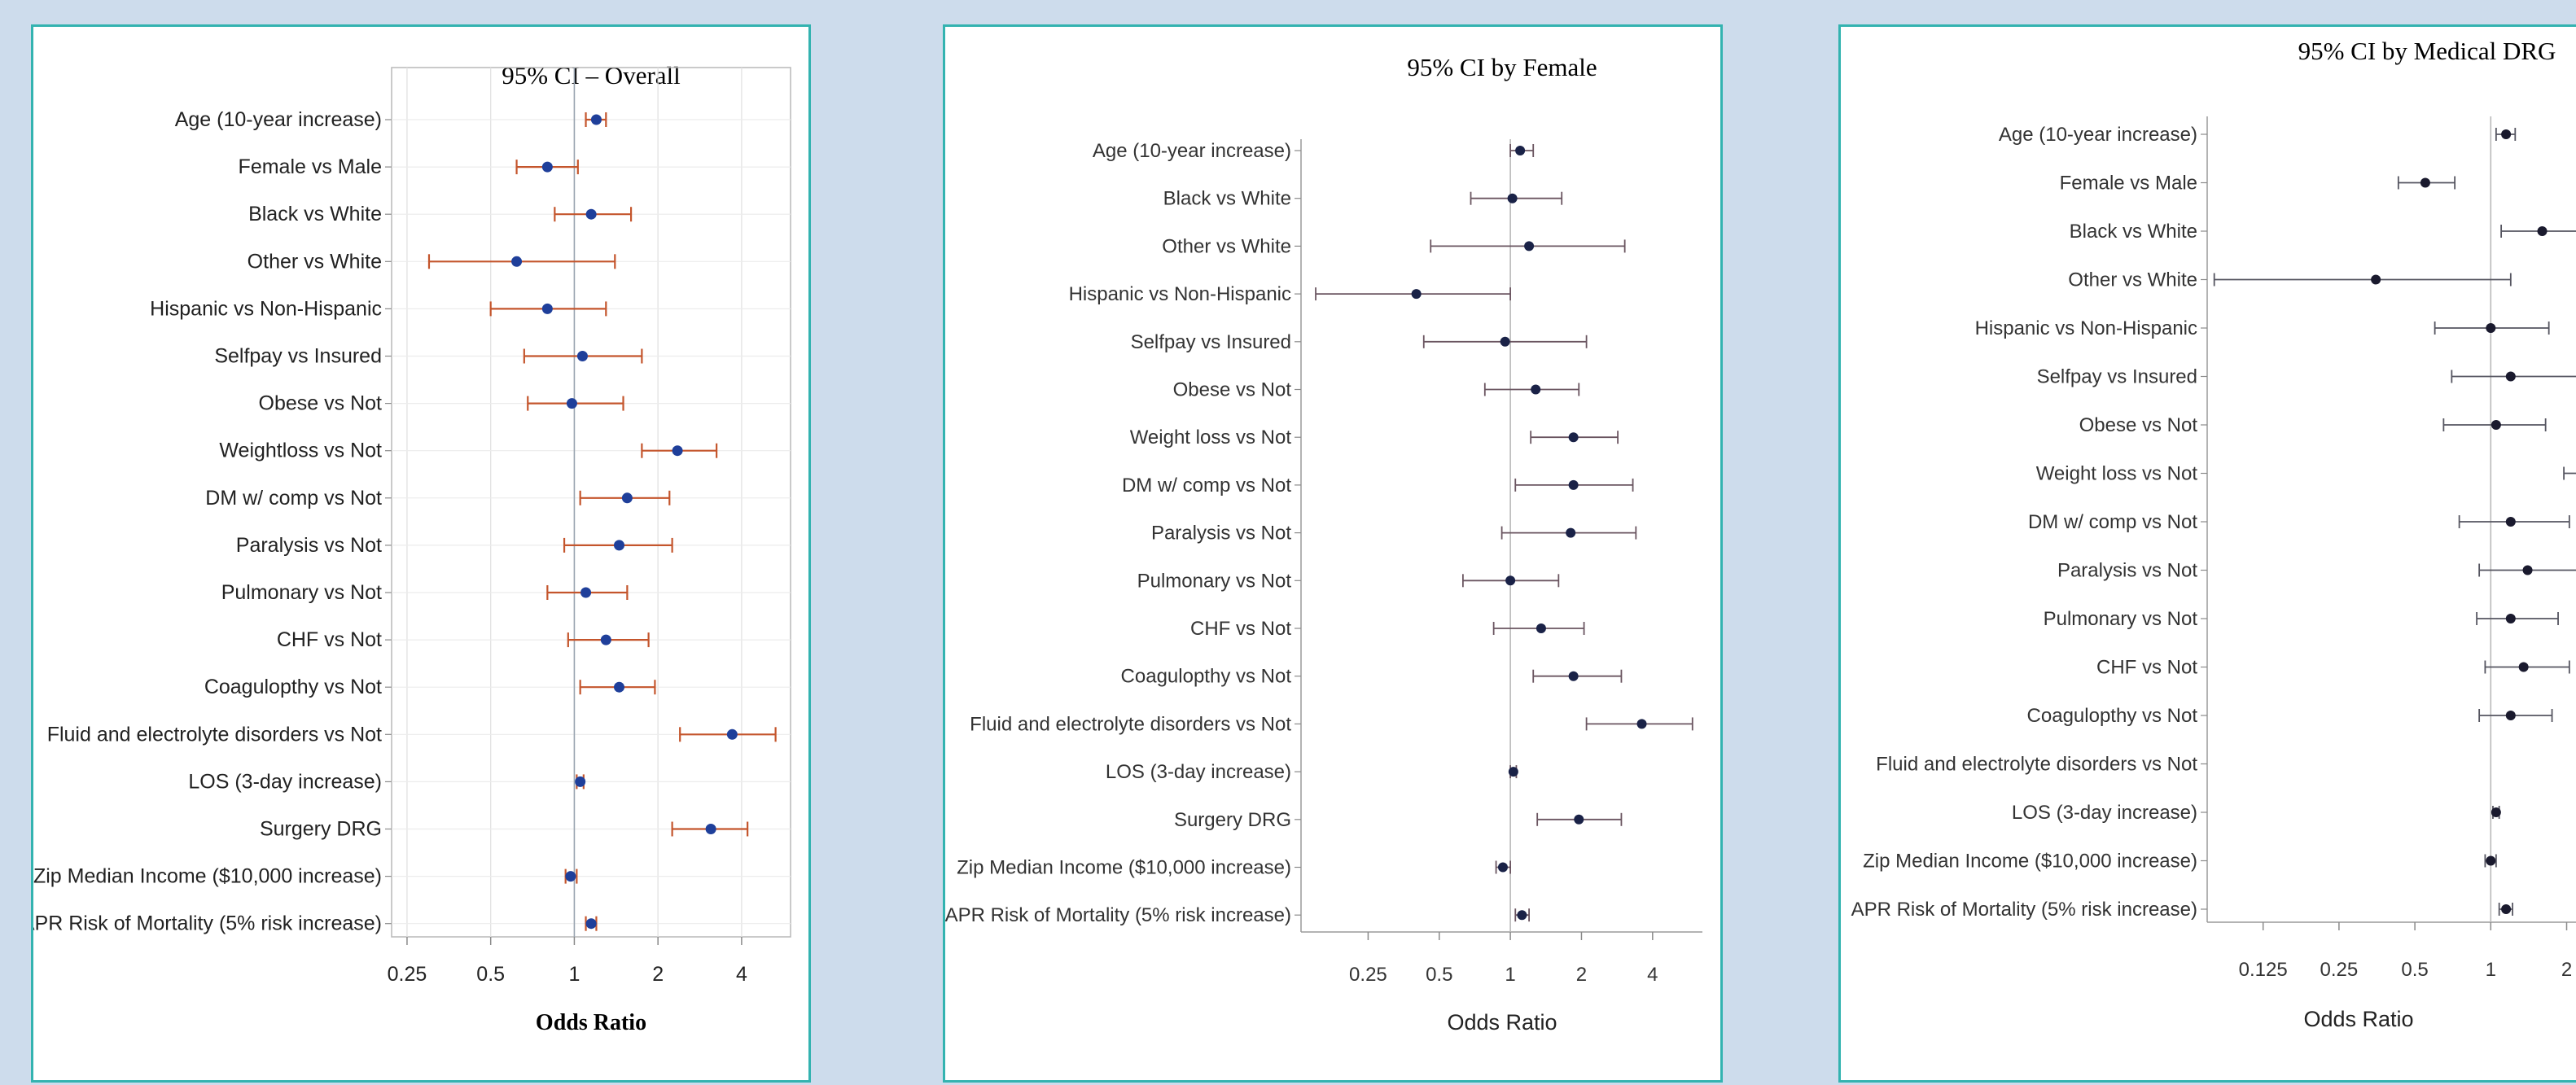  Describe the element at coordinates (2263, 970) in the screenshot. I see `x-tick-label: 0.125` at that location.